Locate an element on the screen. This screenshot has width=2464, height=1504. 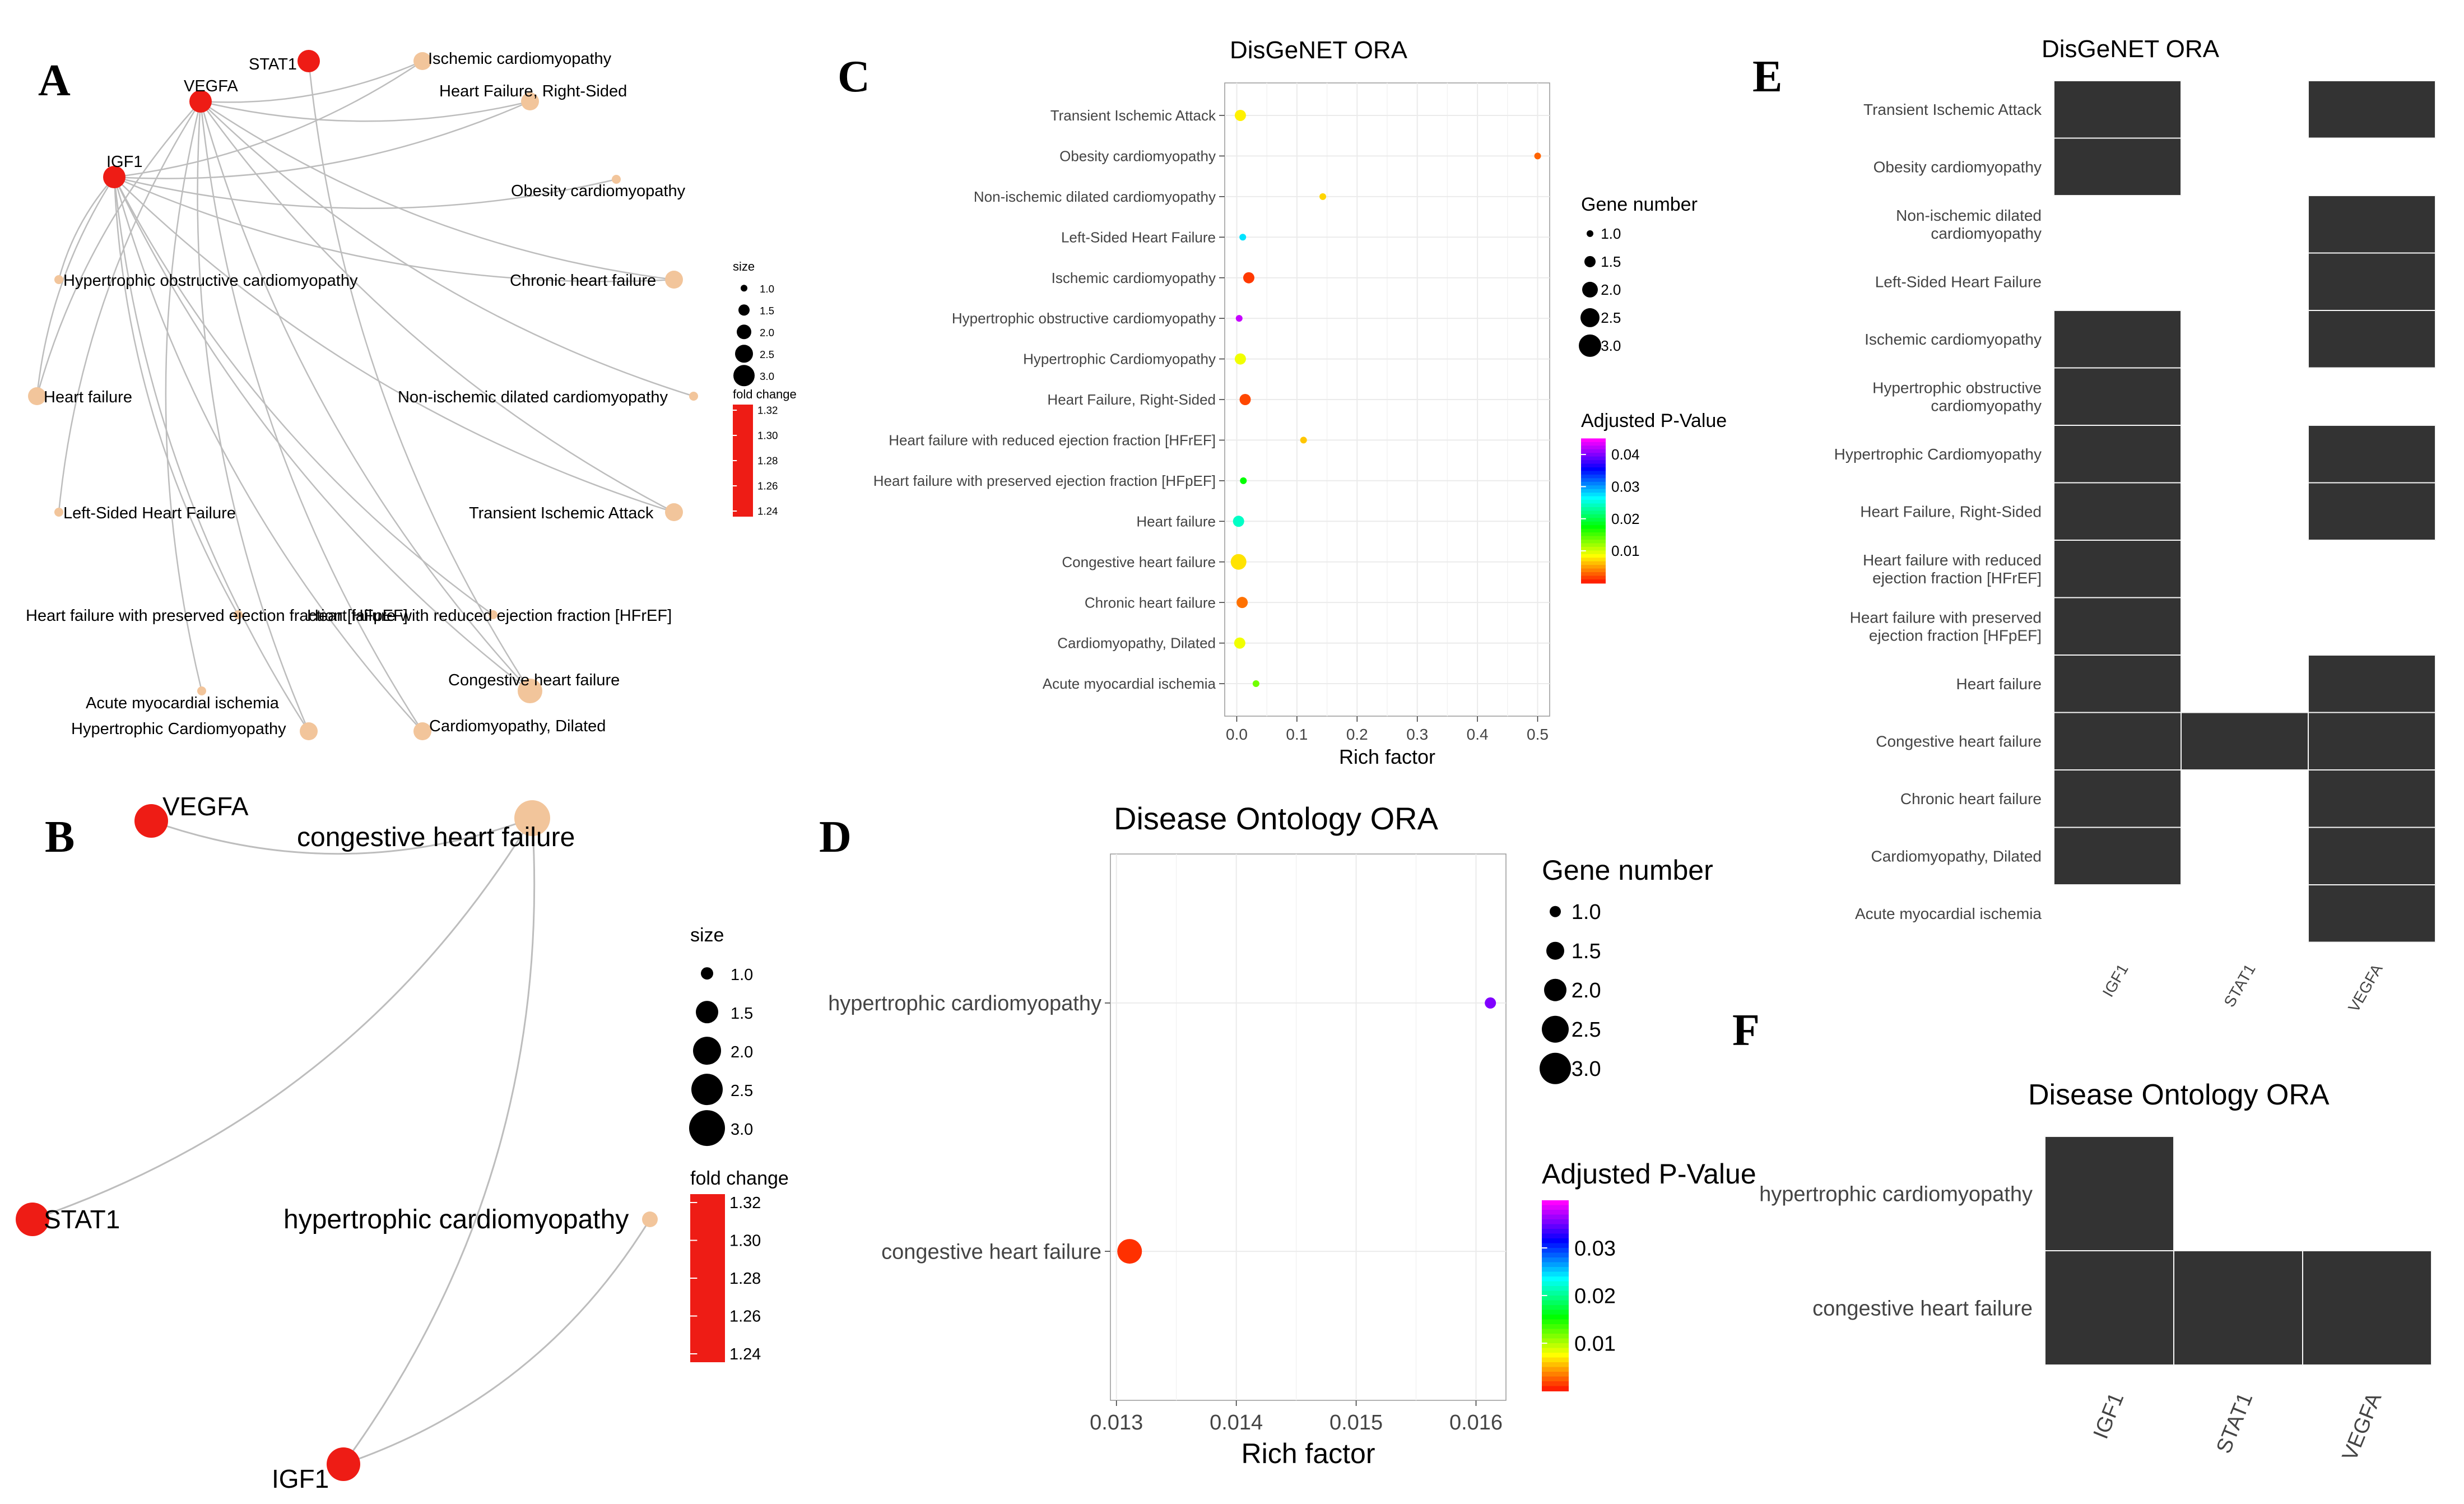
disease-label-transient-ischemic-attack: Transient Ischemic Attack is located at coordinates (561, 513).